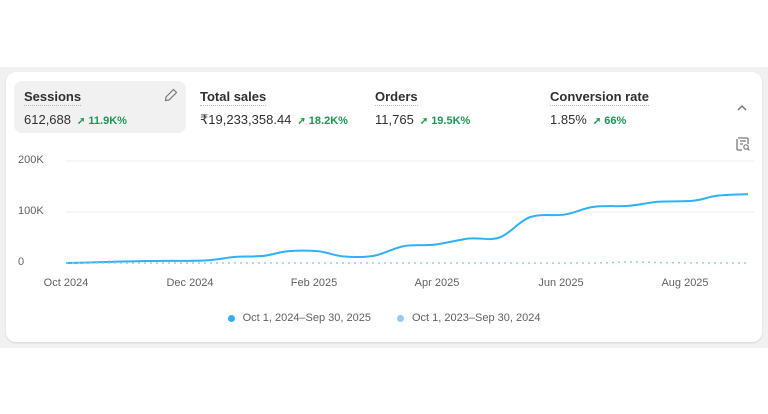 This screenshot has width=768, height=414. What do you see at coordinates (31, 160) in the screenshot?
I see `y-tick-label: 200K` at bounding box center [31, 160].